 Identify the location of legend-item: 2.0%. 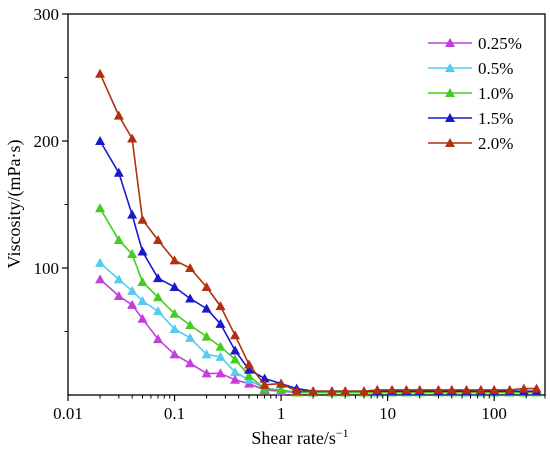
(470, 143).